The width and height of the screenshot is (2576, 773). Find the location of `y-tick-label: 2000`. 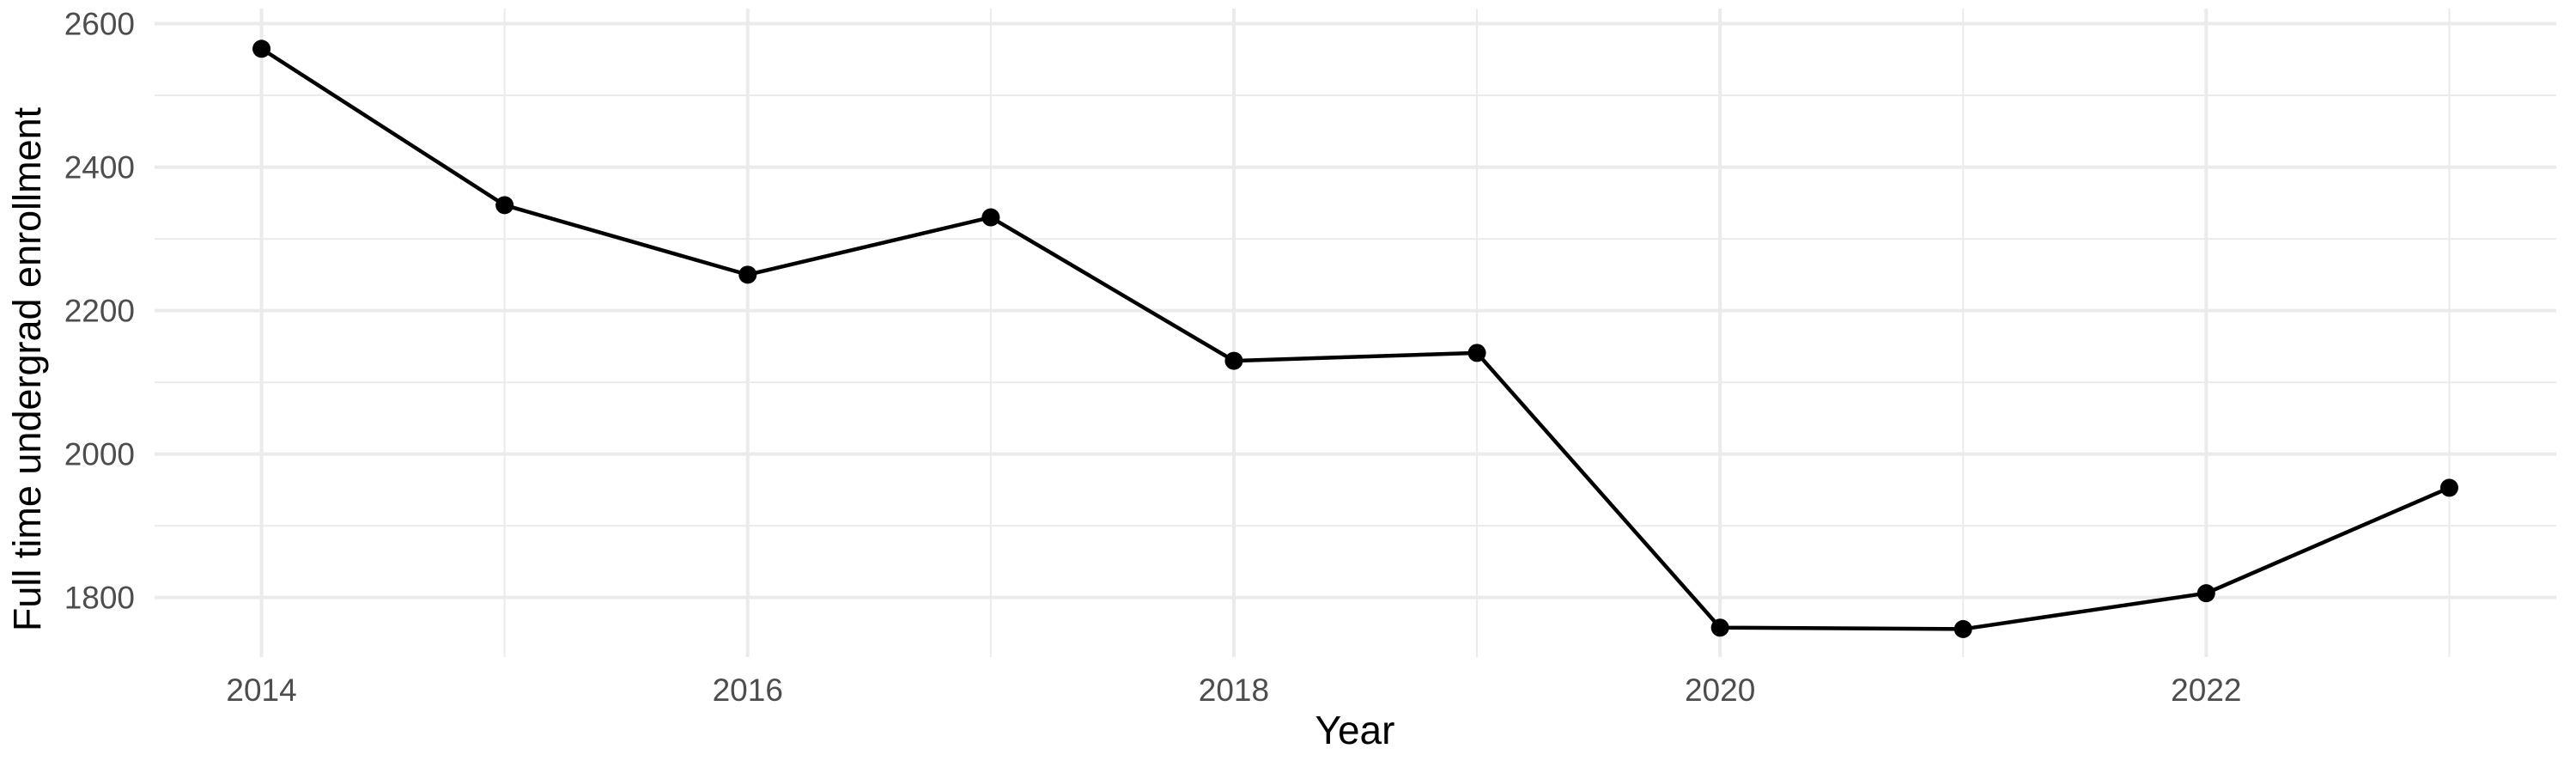

y-tick-label: 2000 is located at coordinates (99, 454).